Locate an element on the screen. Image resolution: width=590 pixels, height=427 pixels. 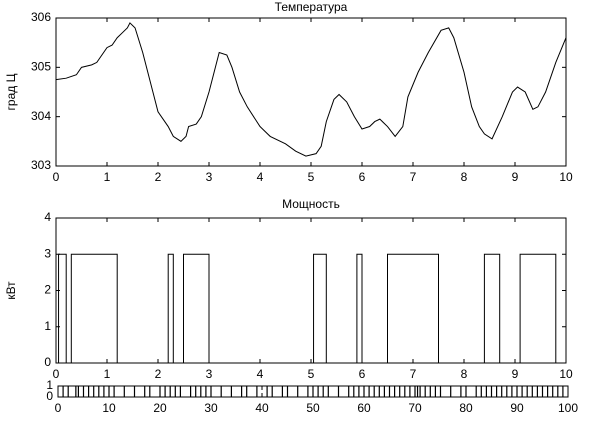
x-tick-label: 80 is located at coordinates (466, 408).